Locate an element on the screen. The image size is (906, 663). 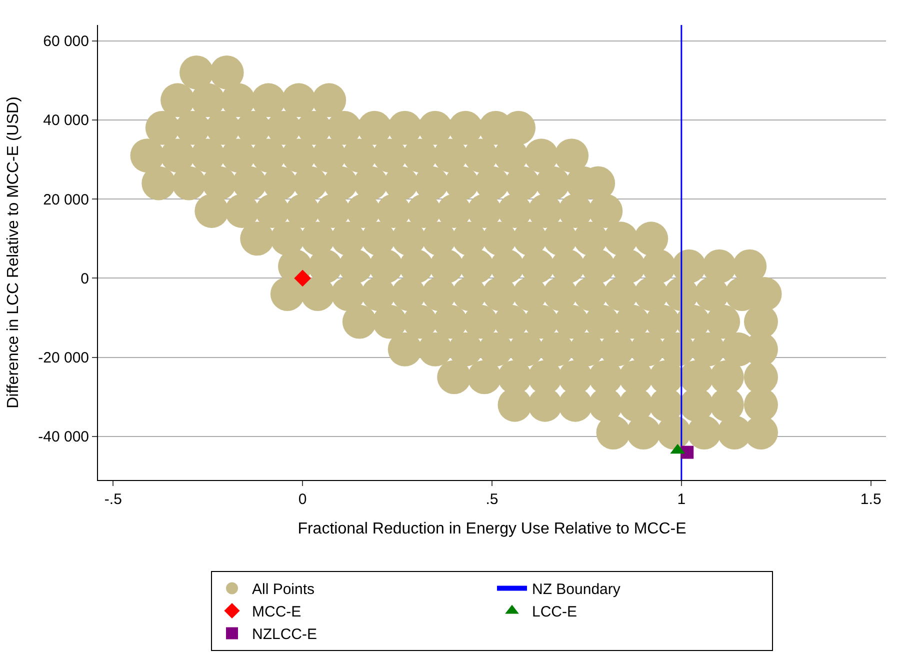
y-tick-label: -40 000 is located at coordinates (63, 437).